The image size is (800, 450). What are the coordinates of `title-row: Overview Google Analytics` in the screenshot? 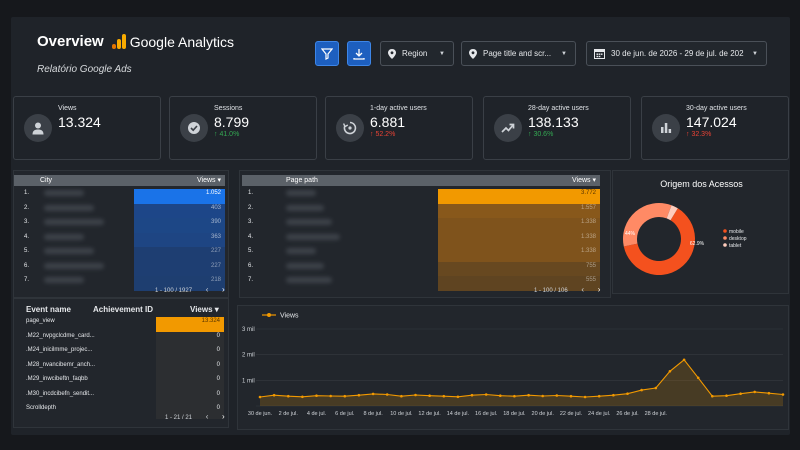 It's located at (135, 41).